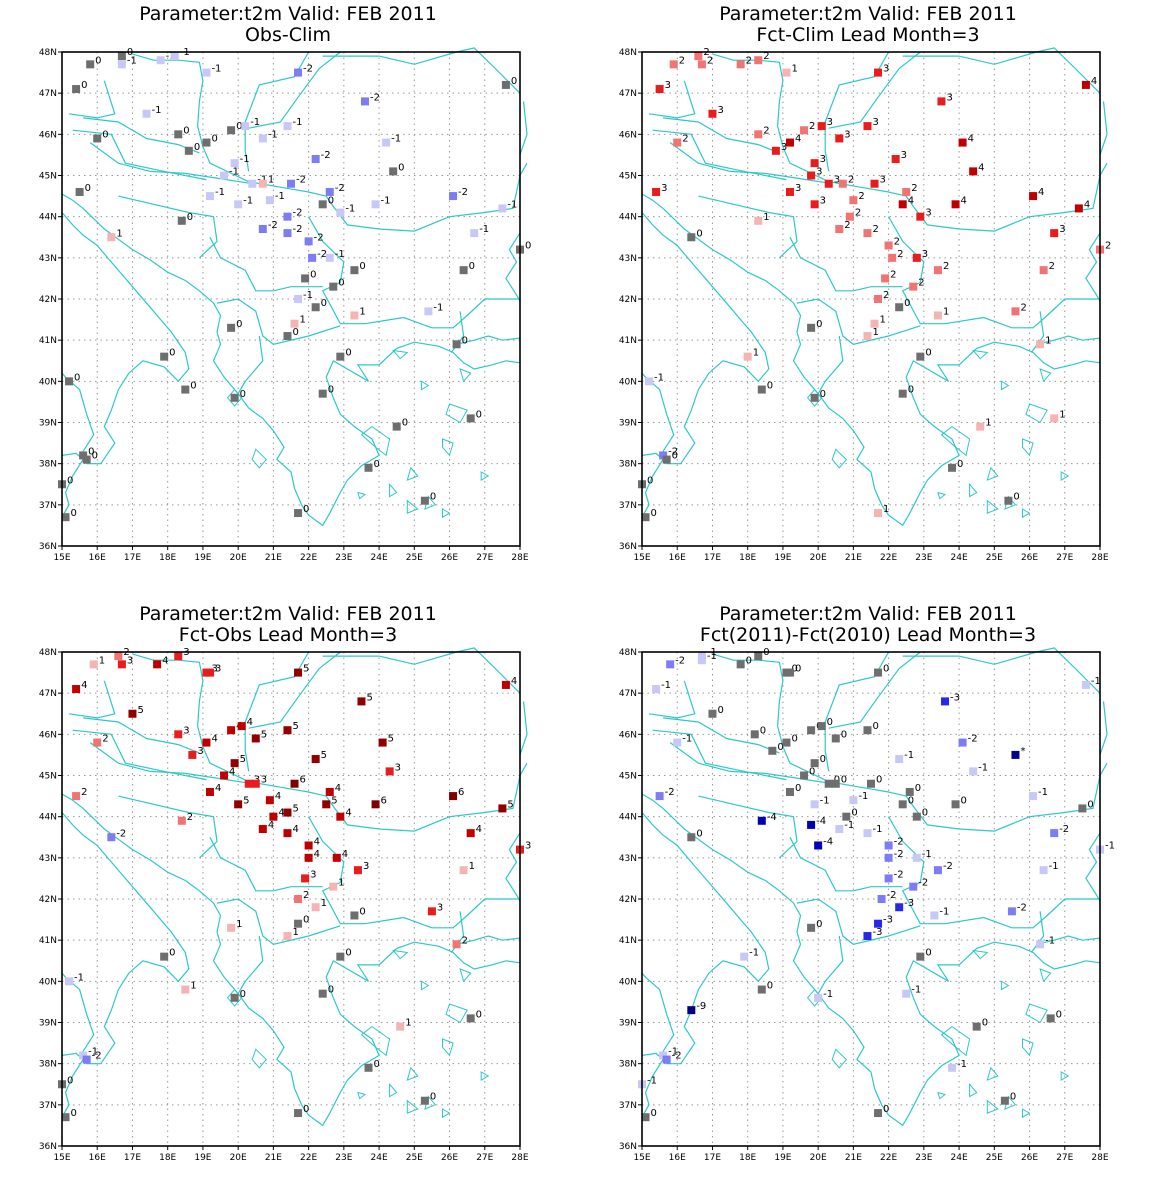 This screenshot has height=1200, width=1160. Describe the element at coordinates (324, 755) in the screenshot. I see `station-value: 5` at that location.